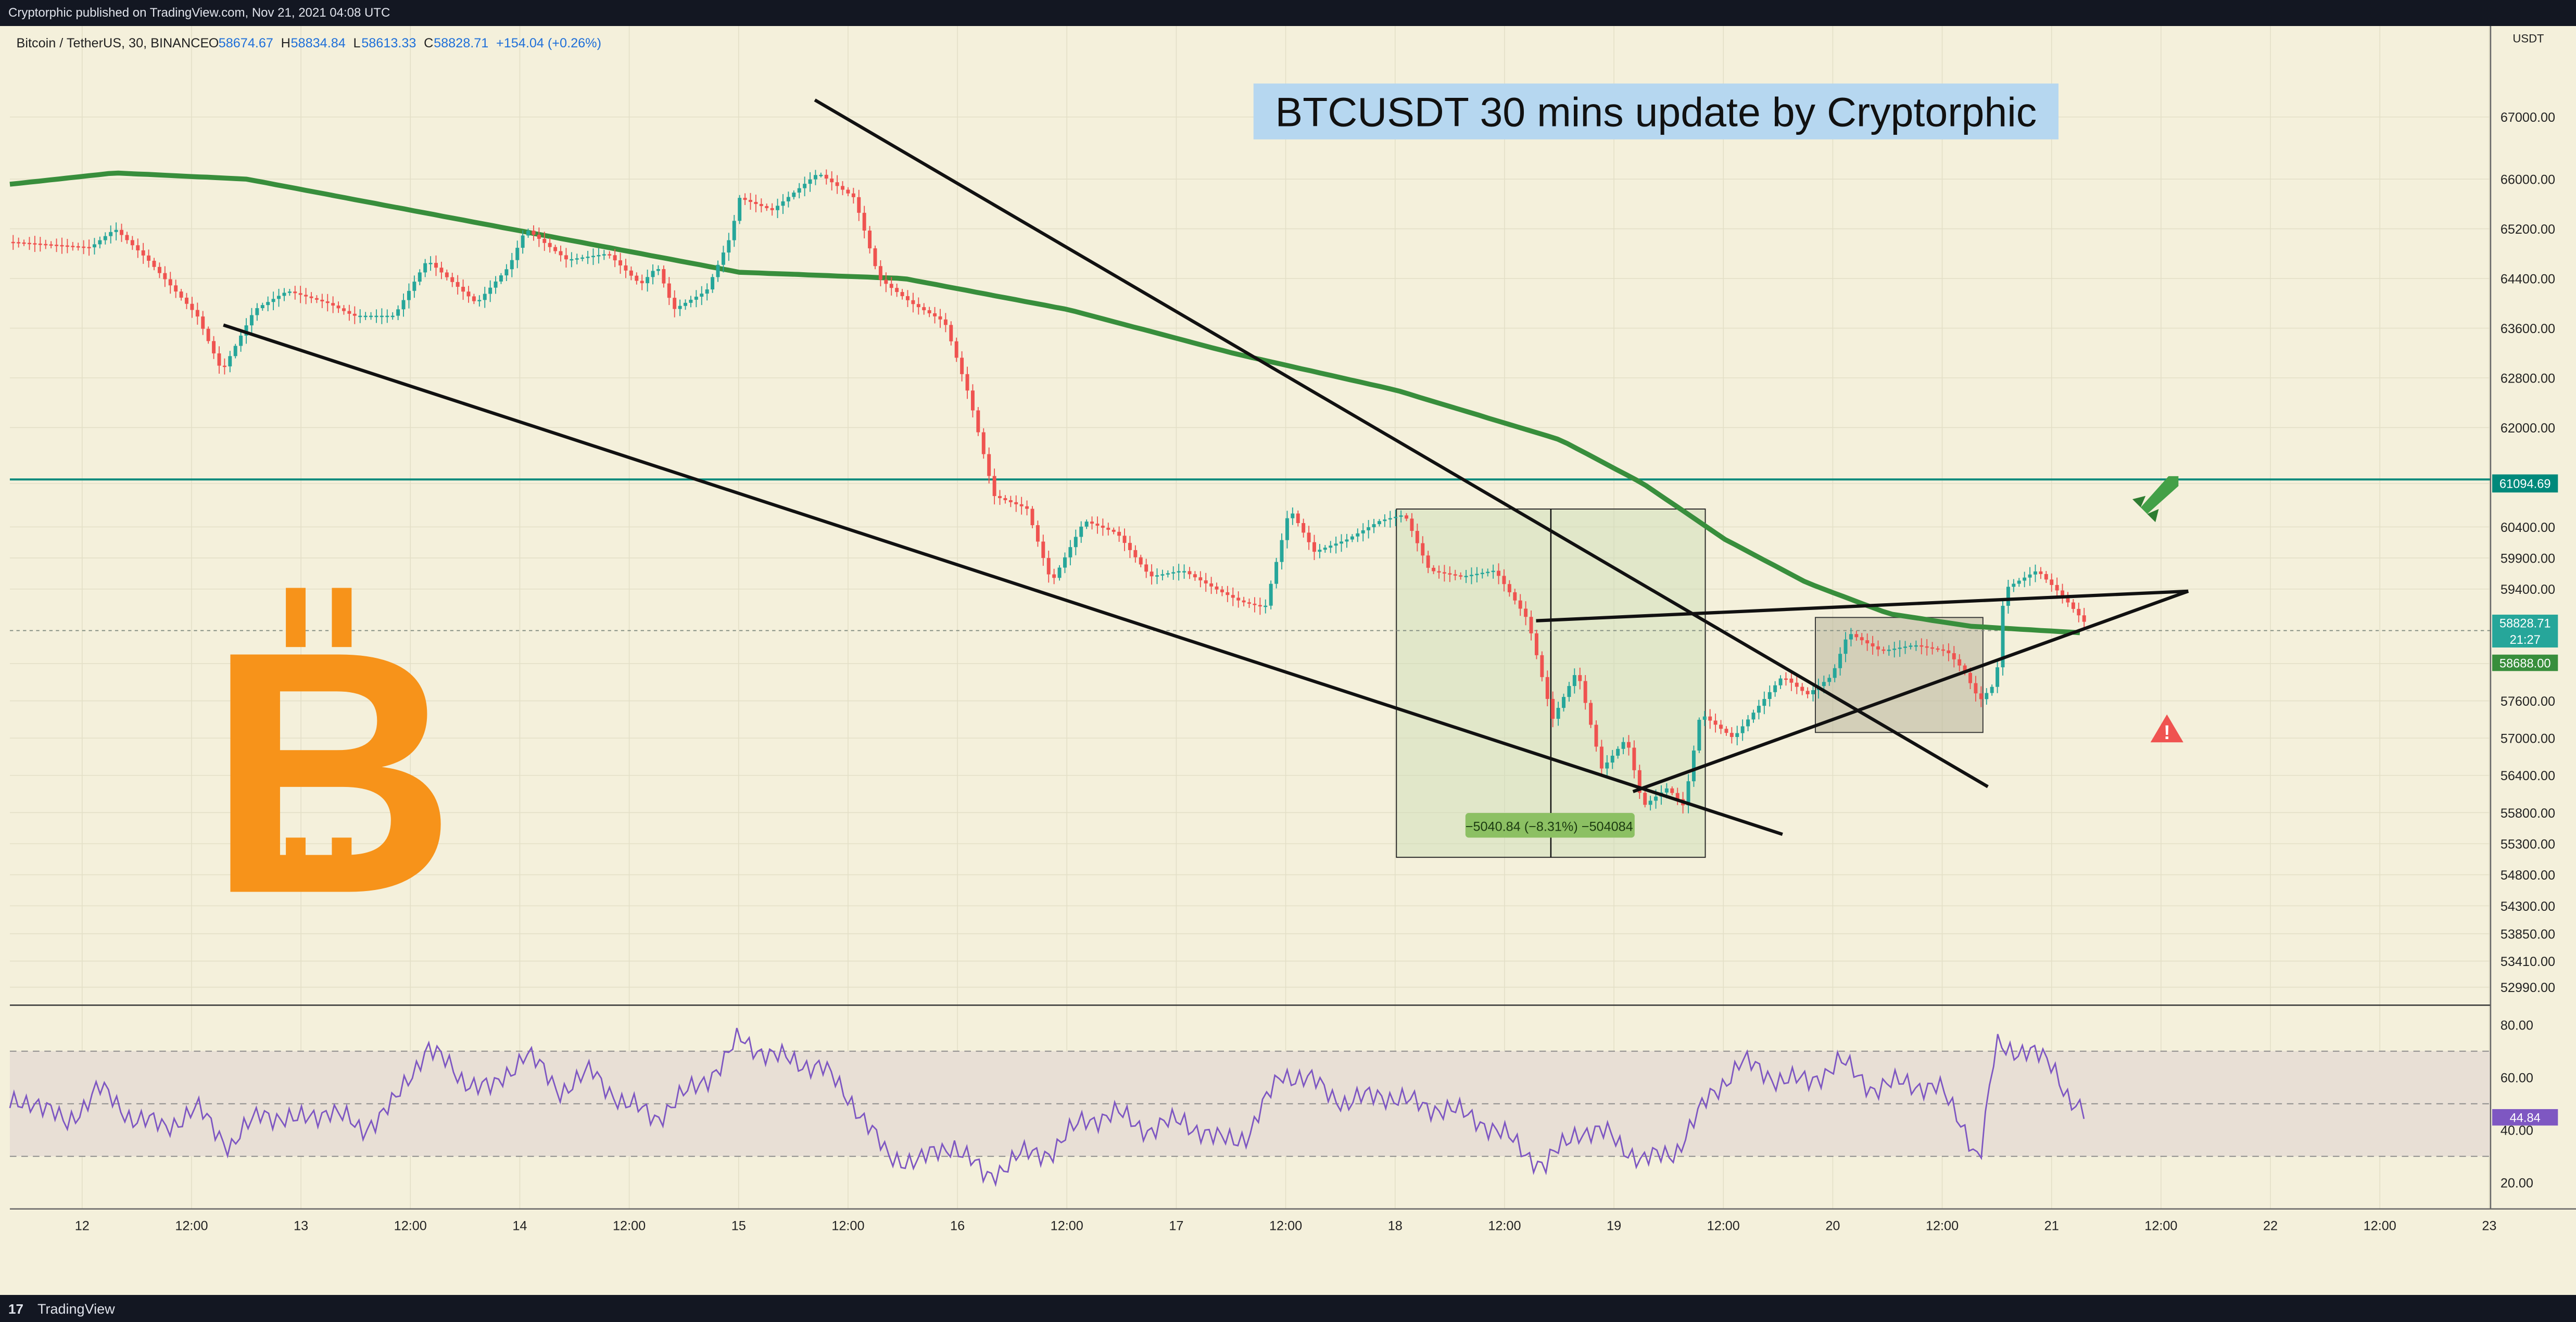 The width and height of the screenshot is (2576, 1322). What do you see at coordinates (1910, 691) in the screenshot?
I see `ascending-support-trendline` at bounding box center [1910, 691].